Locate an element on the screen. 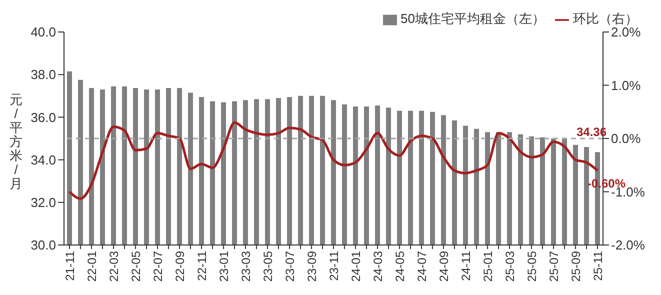  x-tick-label: 24-01 is located at coordinates (356, 266).